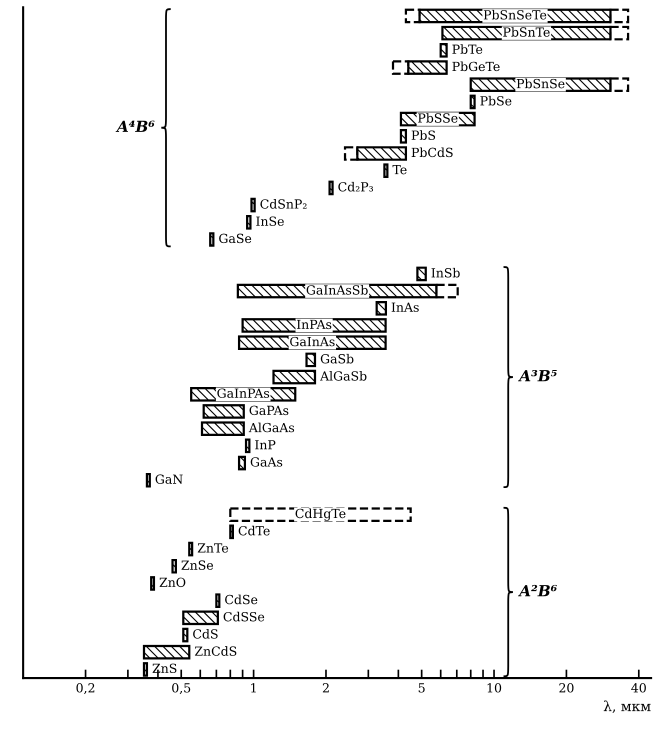 This screenshot has height=733, width=661. Describe the element at coordinates (446, 273) in the screenshot. I see `y-tick-label: InSb` at that location.